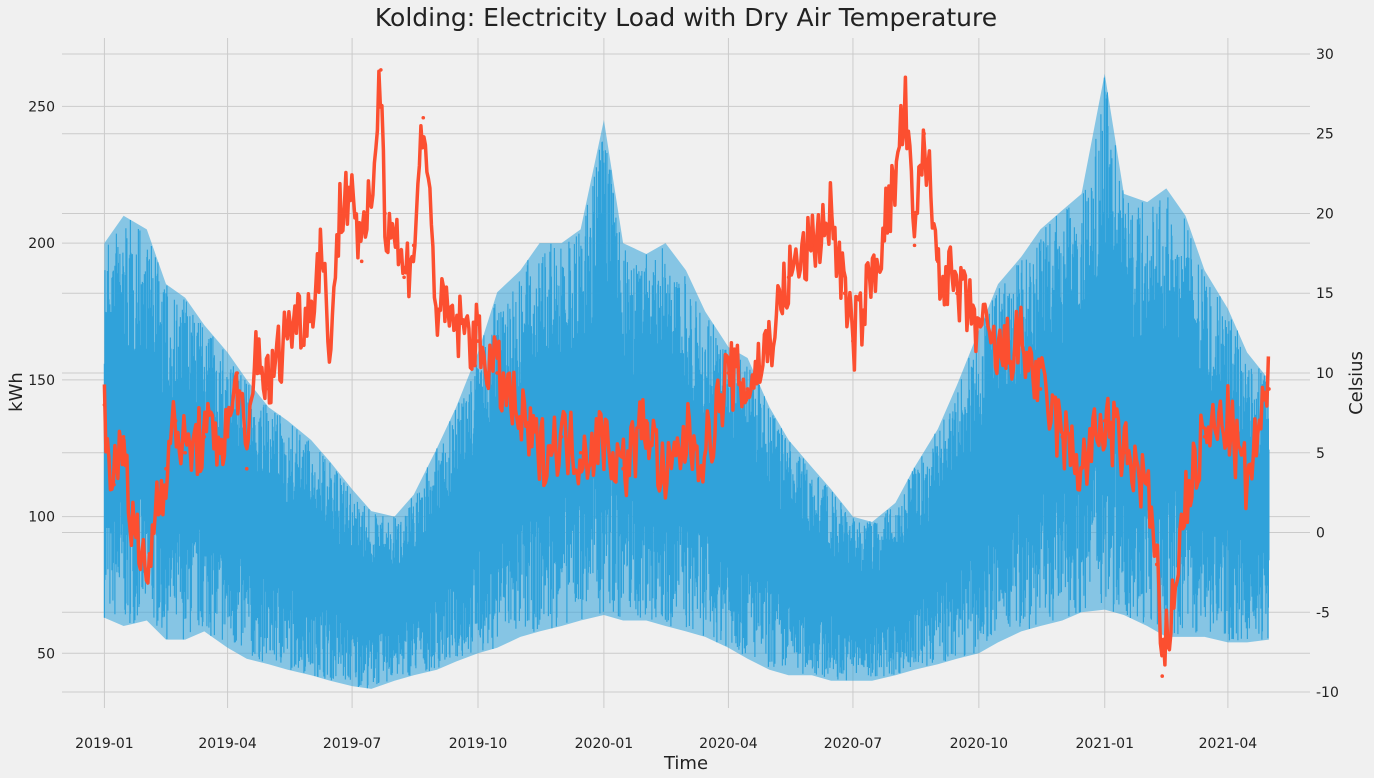 Image resolution: width=1374 pixels, height=778 pixels. I want to click on x-tick-label: 2019-01, so click(104, 744).